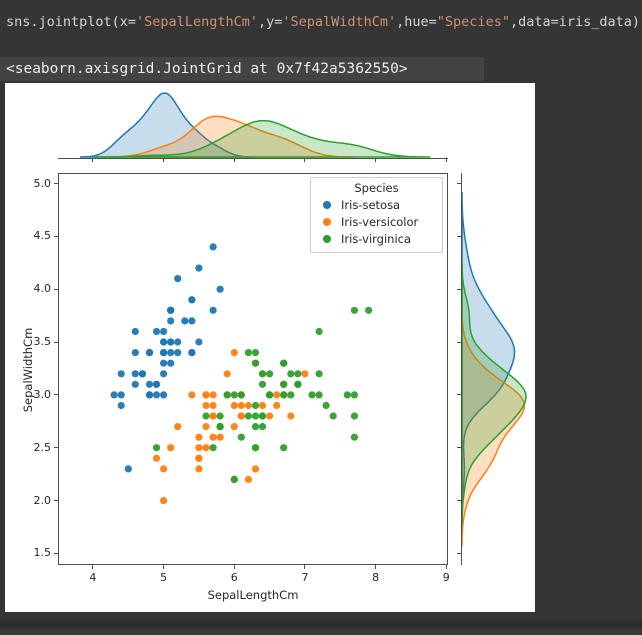 The image size is (642, 635). Describe the element at coordinates (197, 22) in the screenshot. I see `code-string-token: 'SepalLengthCm'` at that location.